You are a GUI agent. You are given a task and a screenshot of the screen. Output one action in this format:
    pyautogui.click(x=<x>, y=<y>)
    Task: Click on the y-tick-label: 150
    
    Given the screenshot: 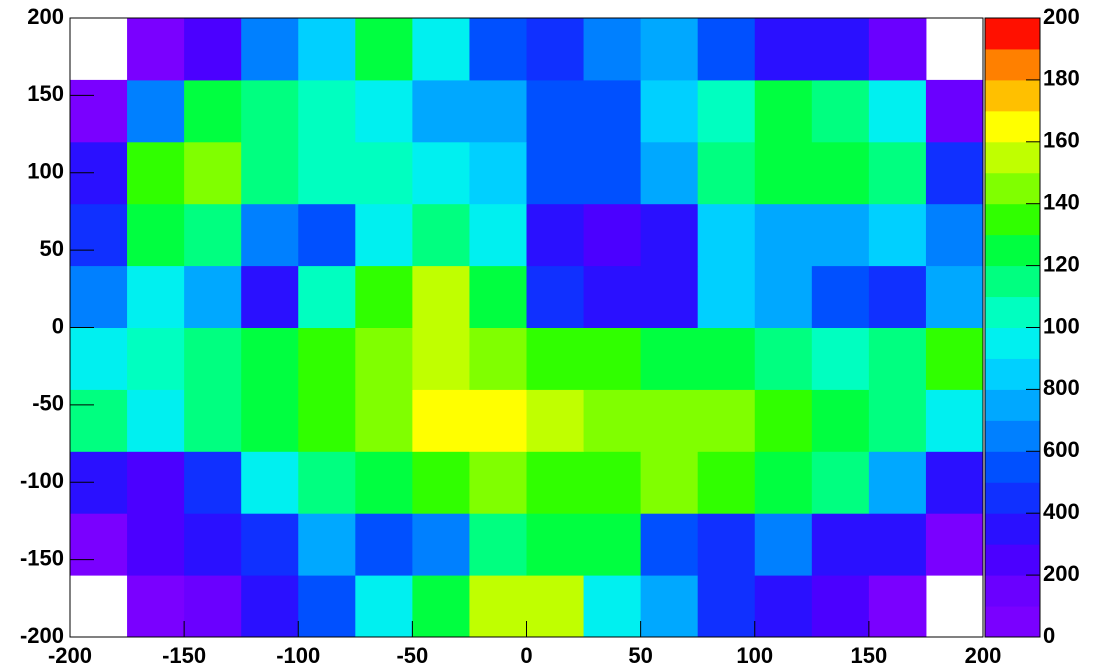 What is the action you would take?
    pyautogui.click(x=45, y=93)
    